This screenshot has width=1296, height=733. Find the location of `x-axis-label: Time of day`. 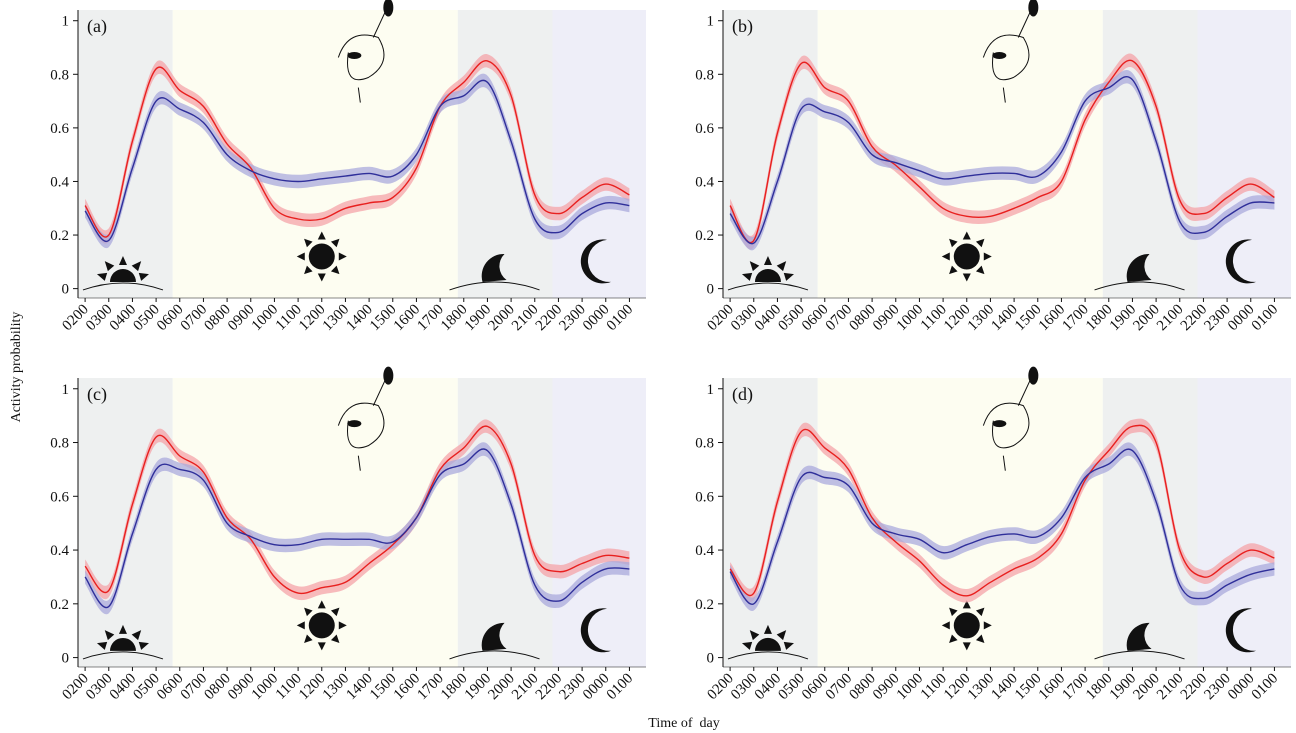

x-axis-label: Time of day is located at coordinates (683, 723).